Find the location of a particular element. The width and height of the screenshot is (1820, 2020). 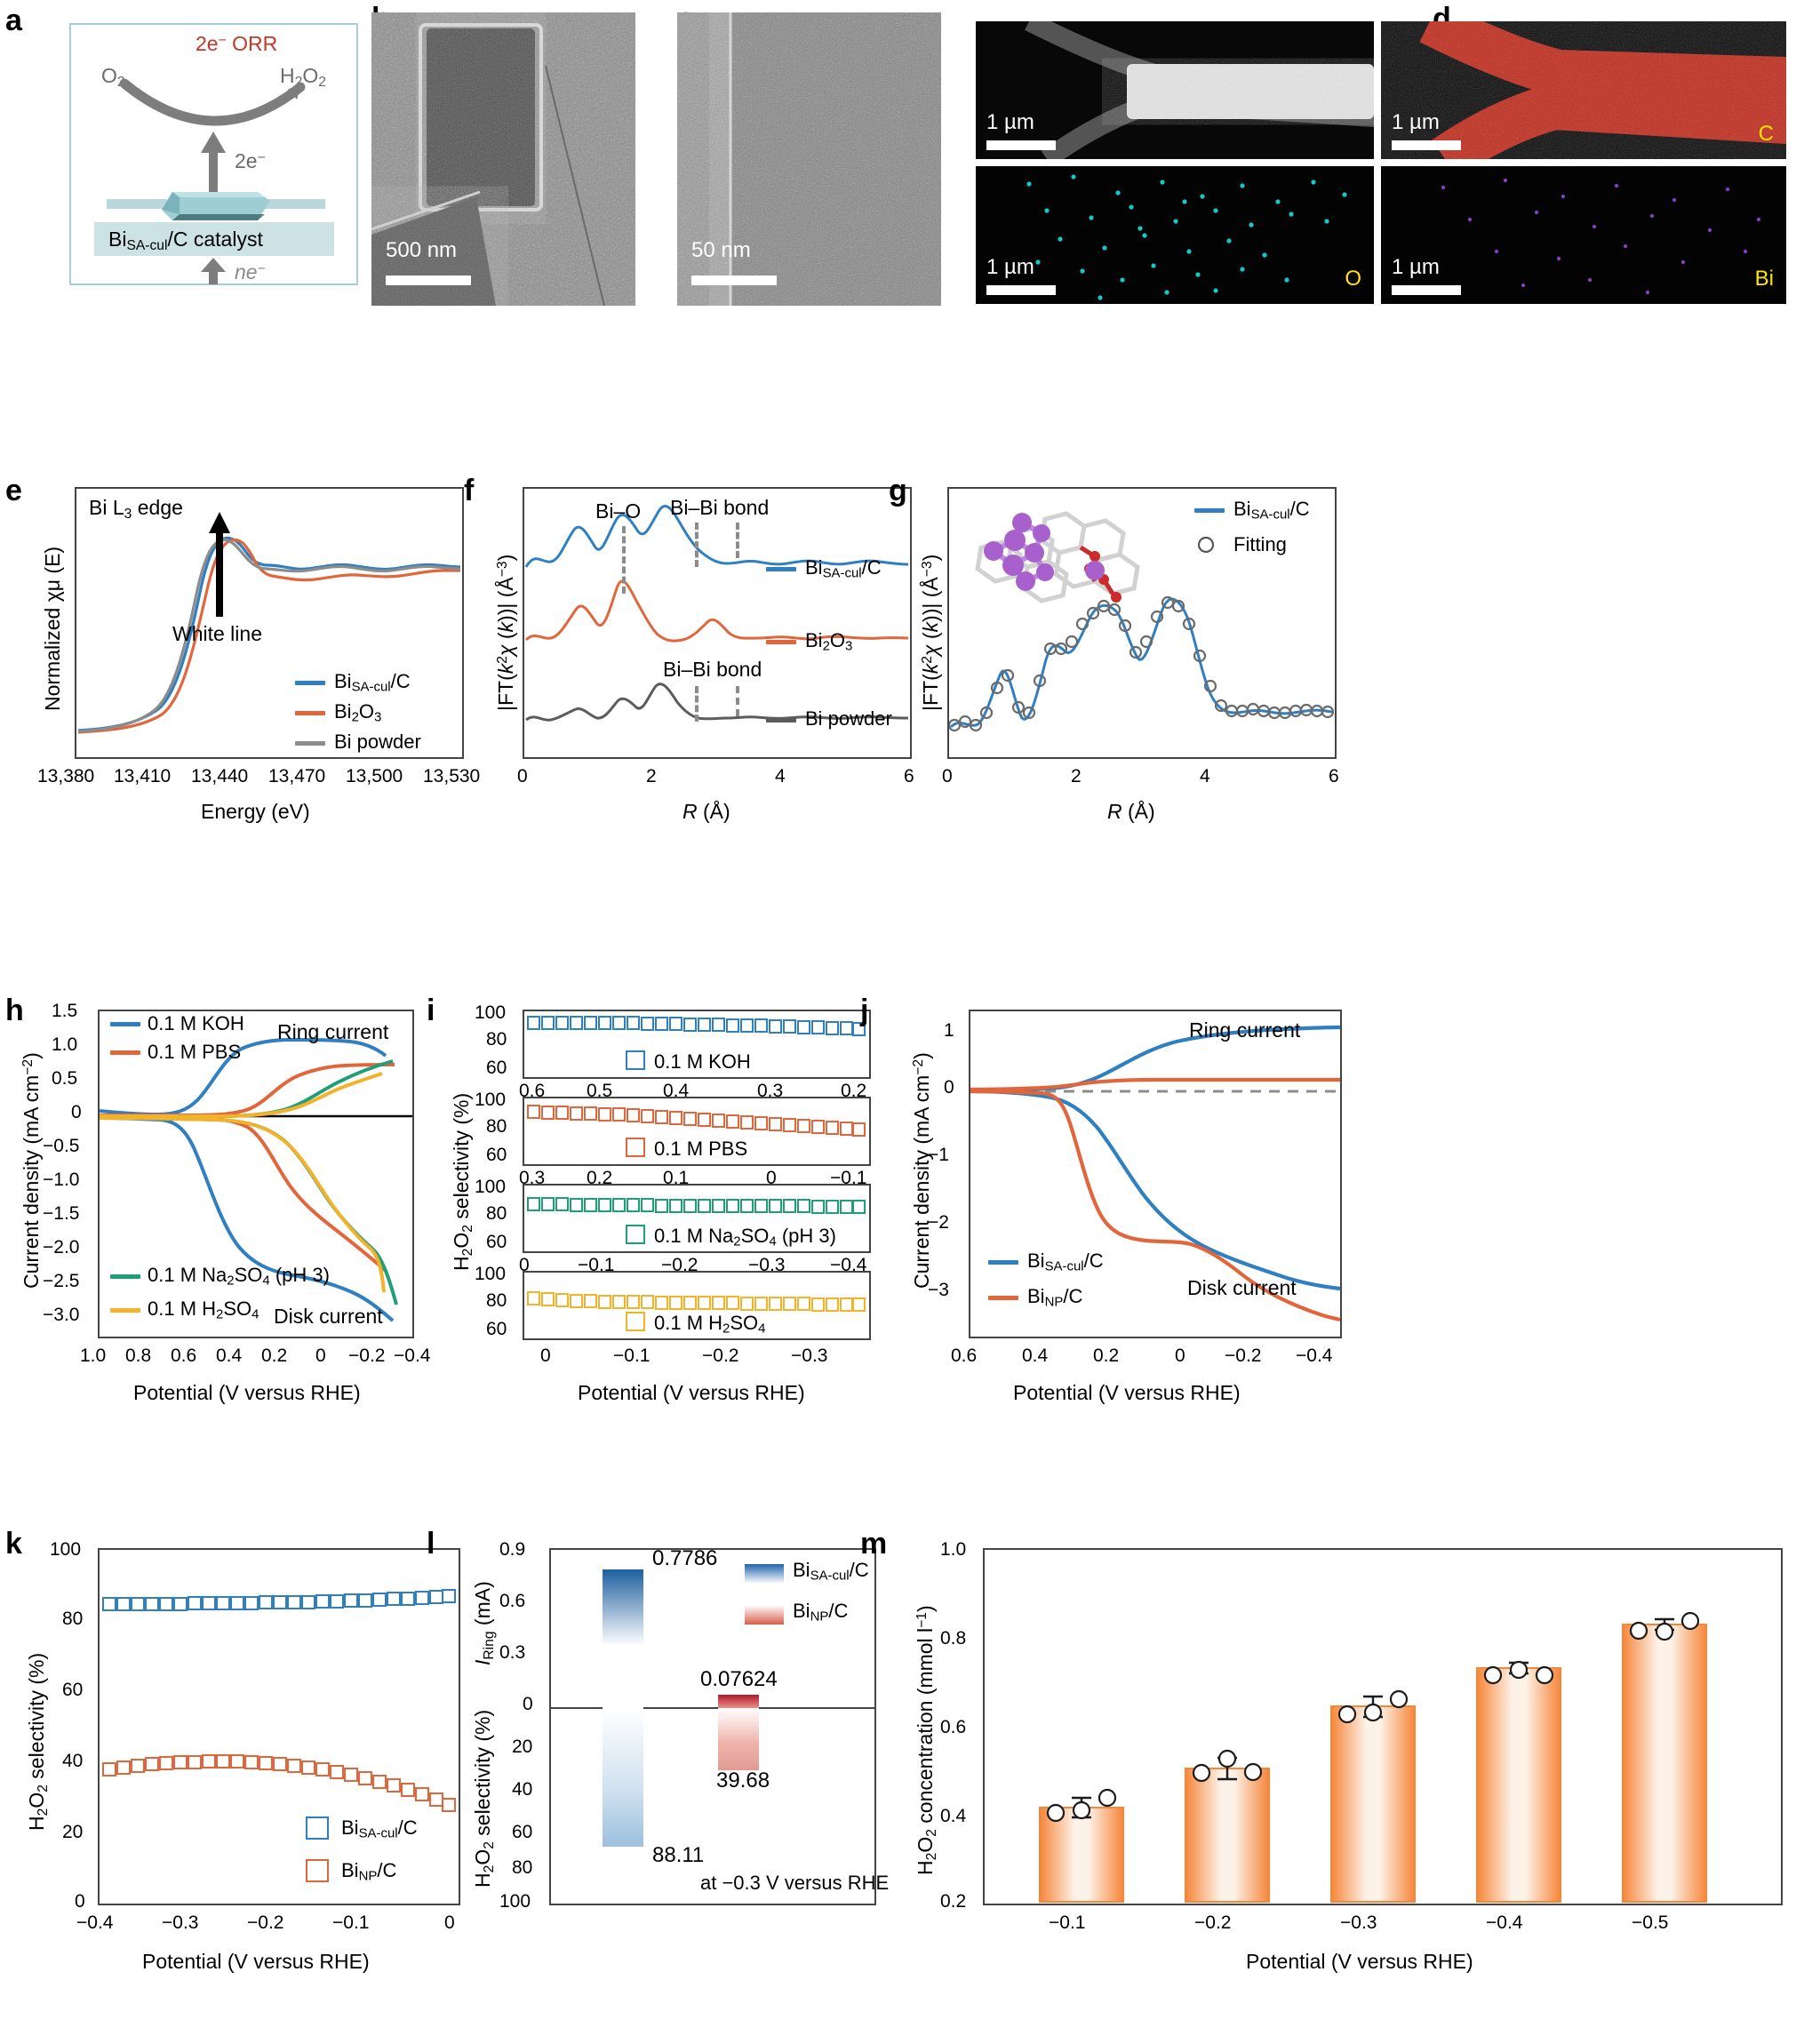

panel-i-s3-xtick-0: 0 is located at coordinates (524, 1265).